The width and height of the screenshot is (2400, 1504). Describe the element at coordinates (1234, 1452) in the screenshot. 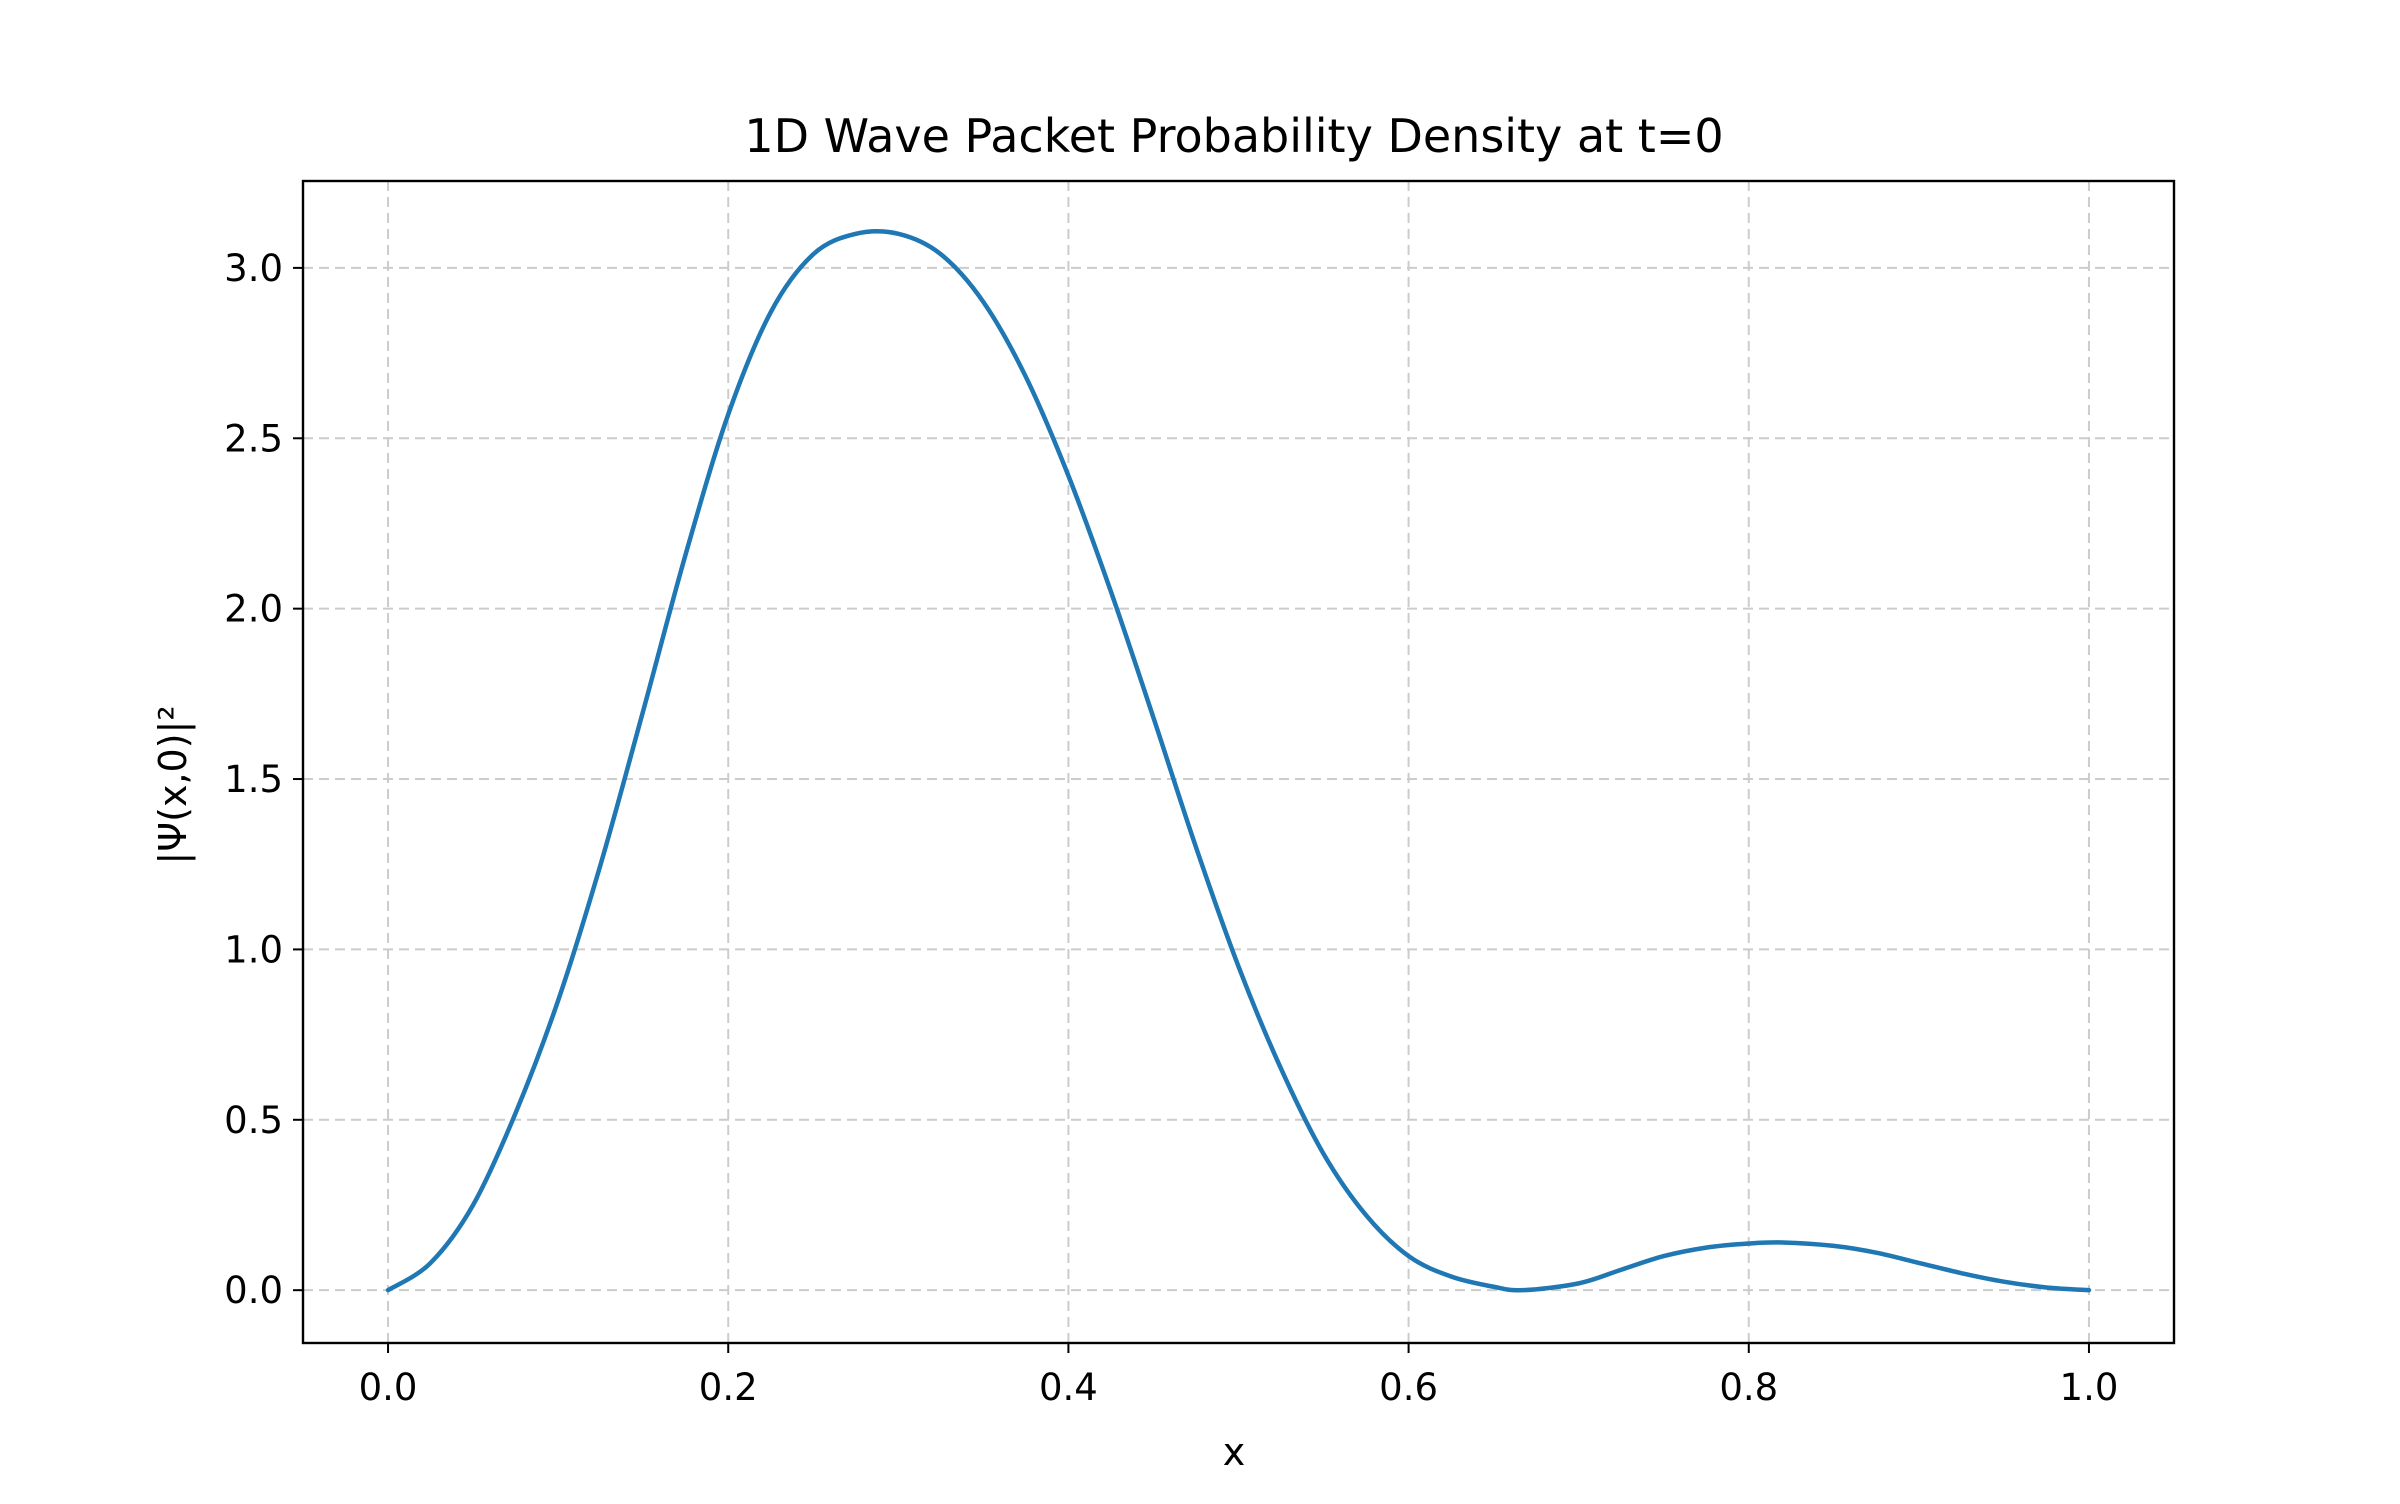

I see `x-axis-label: x` at that location.